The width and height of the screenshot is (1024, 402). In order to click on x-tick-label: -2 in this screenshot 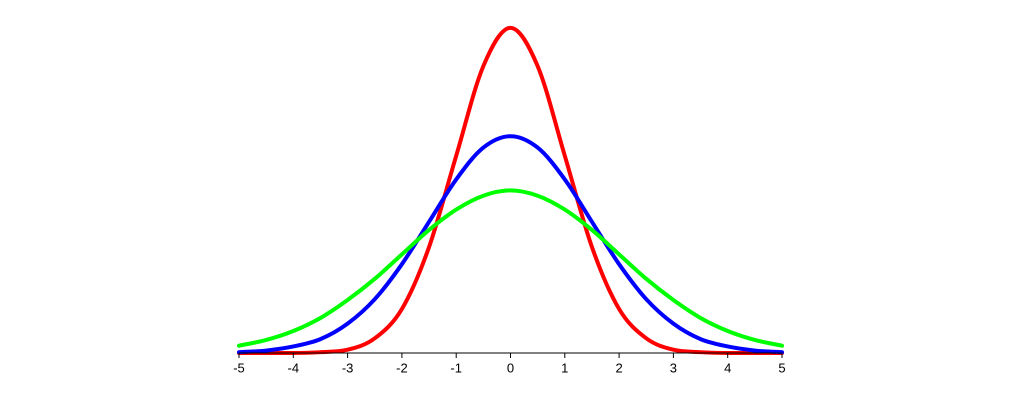, I will do `click(402, 367)`.